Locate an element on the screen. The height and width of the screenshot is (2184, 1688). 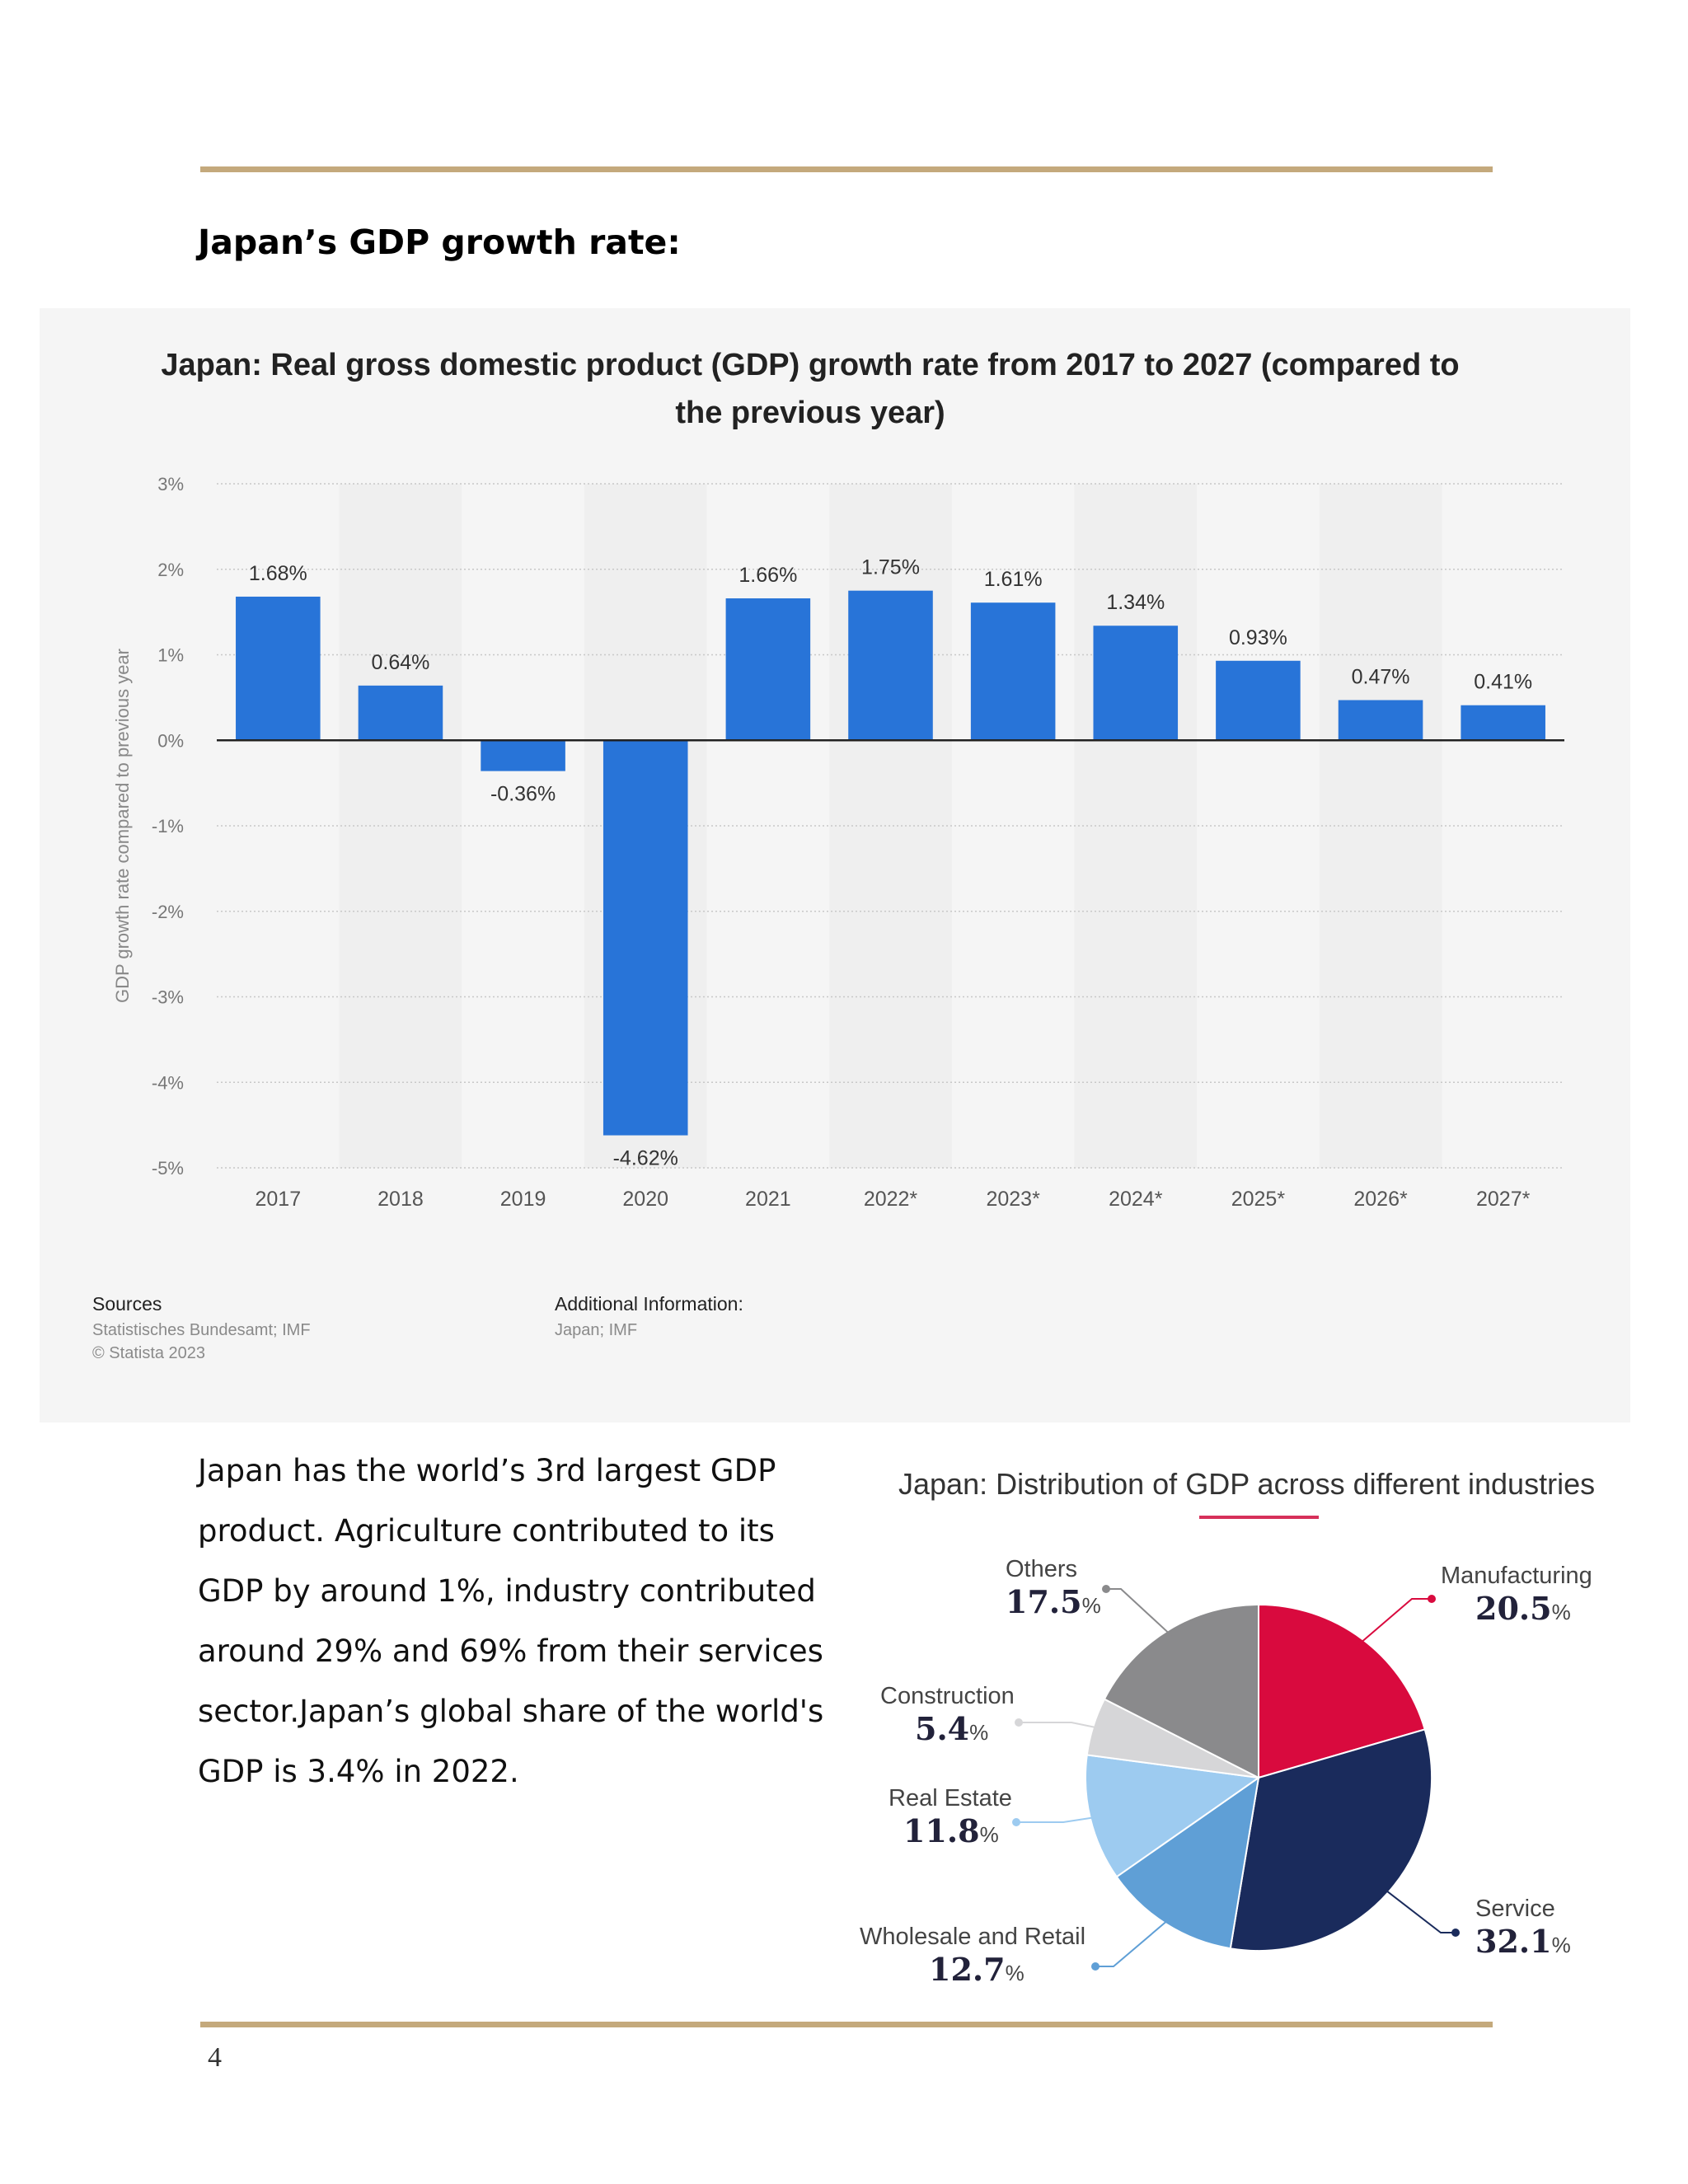
page-number: 4 is located at coordinates (215, 2057).